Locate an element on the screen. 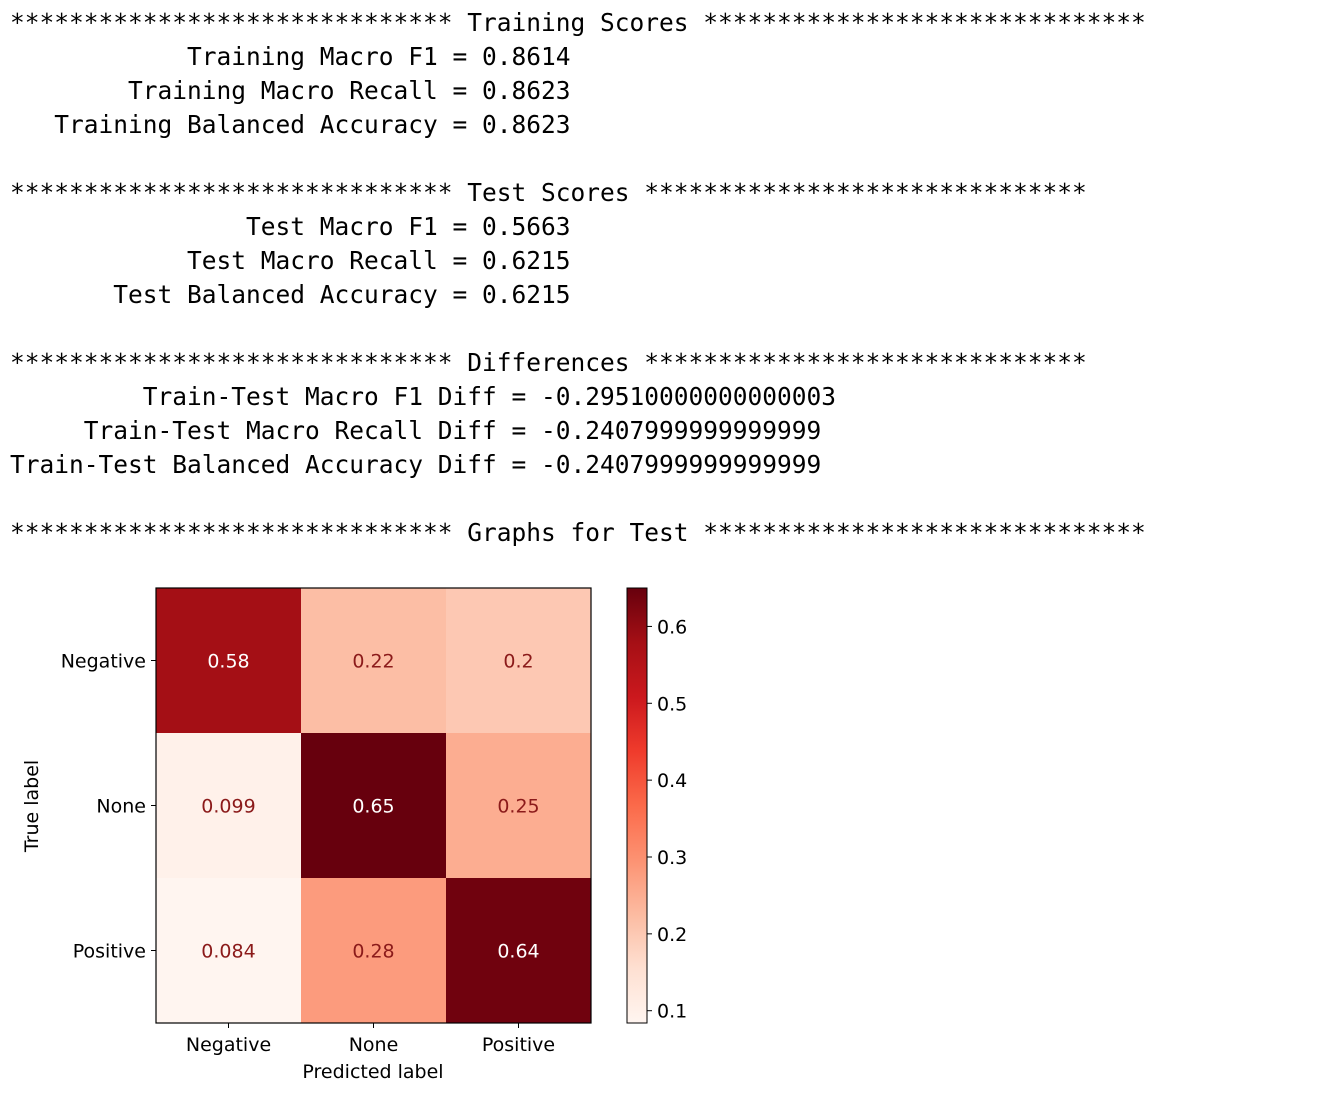 This screenshot has height=1095, width=1328. cell-value-label: 0.099 is located at coordinates (228, 807).